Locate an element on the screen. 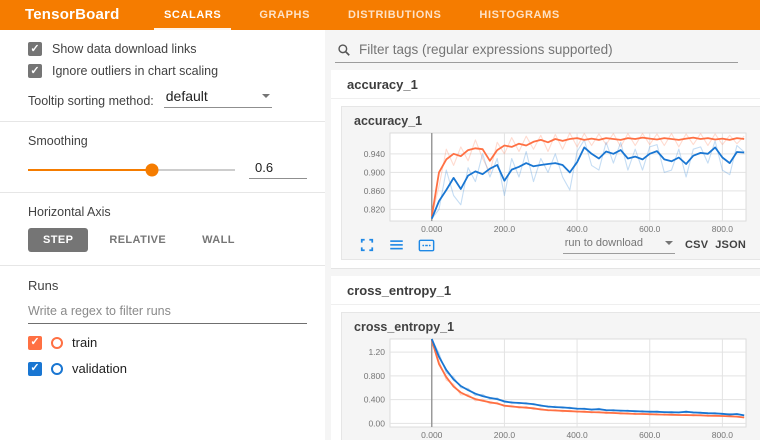 The height and width of the screenshot is (440, 760). chart-title: accuracy_1 is located at coordinates (388, 121).